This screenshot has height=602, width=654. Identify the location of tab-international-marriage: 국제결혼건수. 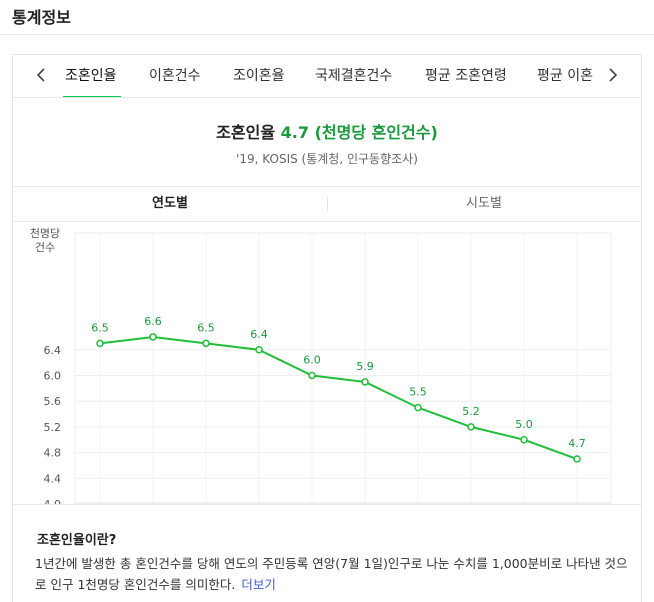
(354, 76).